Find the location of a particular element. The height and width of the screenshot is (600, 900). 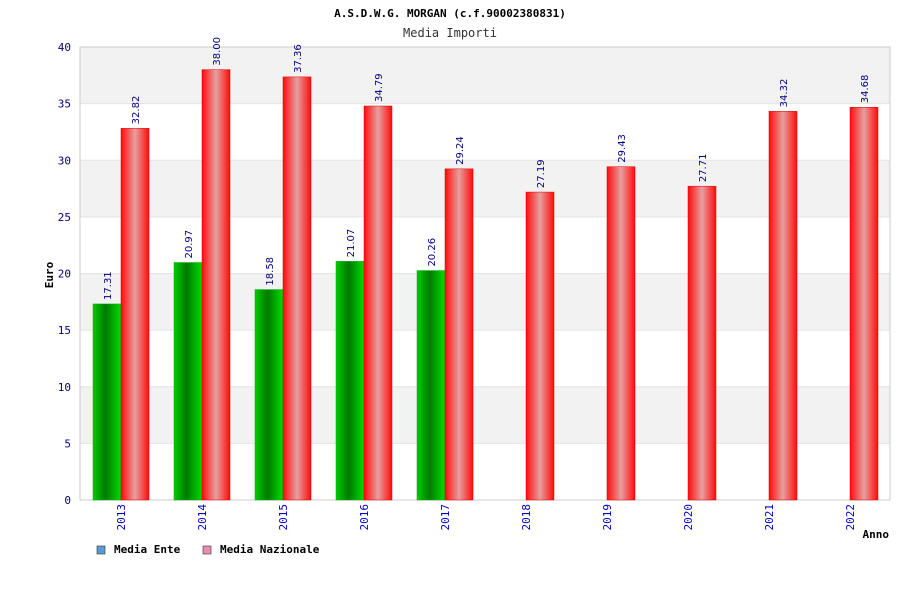

value-label: 17.31 is located at coordinates (108, 285).